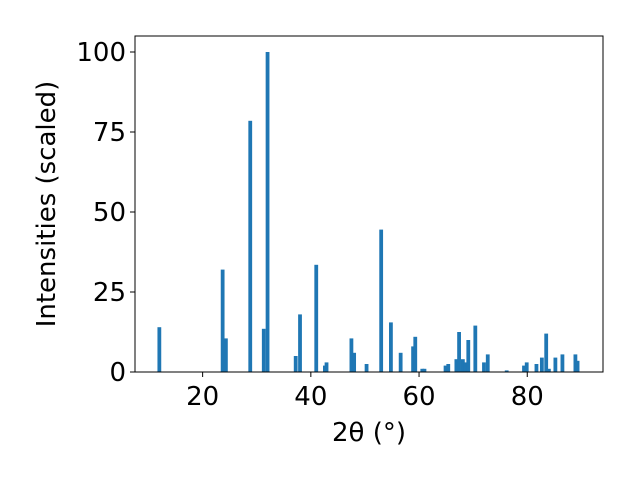 This screenshot has height=480, width=640. I want to click on x-tick-label: 60, so click(418, 397).